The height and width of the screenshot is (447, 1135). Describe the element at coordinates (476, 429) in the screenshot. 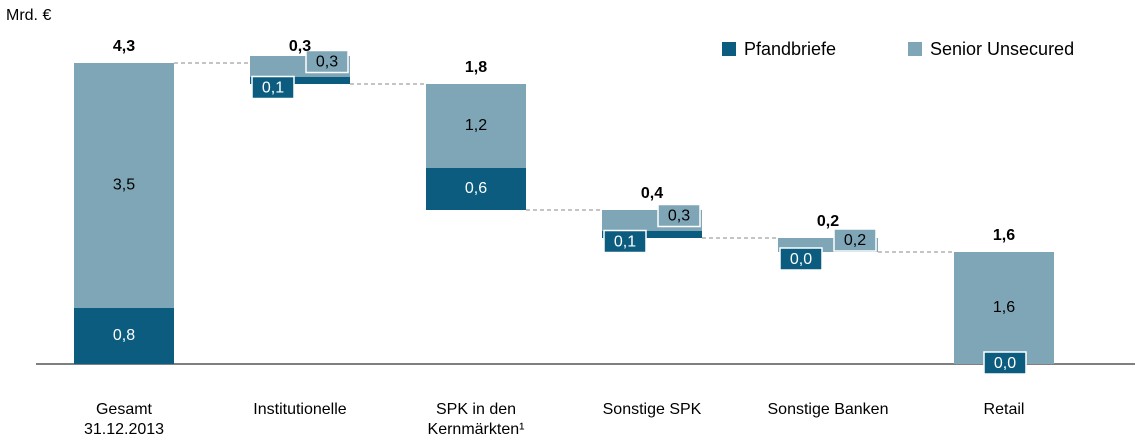

I see `x-tick-label-line: Kernmärkten¹` at that location.